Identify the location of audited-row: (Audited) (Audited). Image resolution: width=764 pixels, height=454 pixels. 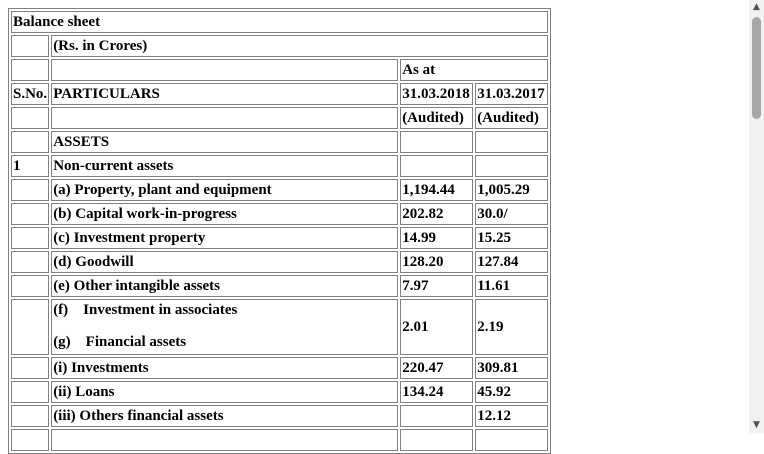
(280, 118).